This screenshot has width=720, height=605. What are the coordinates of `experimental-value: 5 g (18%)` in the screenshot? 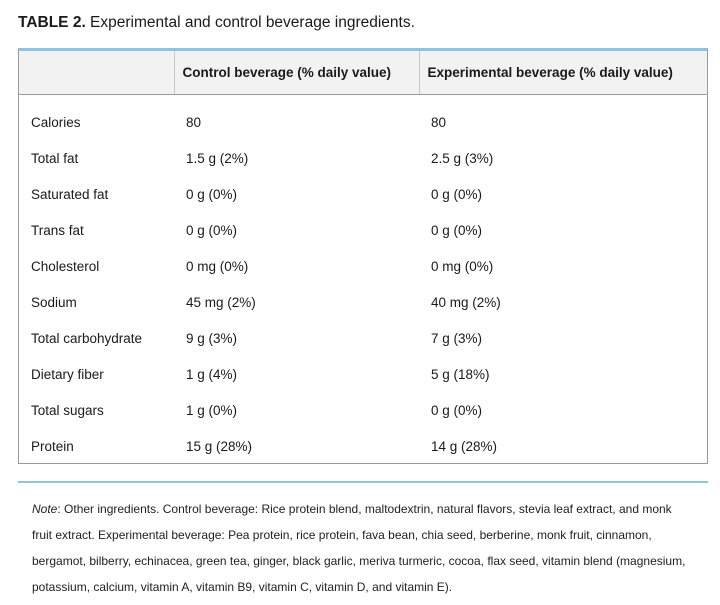 It's located at (460, 374).